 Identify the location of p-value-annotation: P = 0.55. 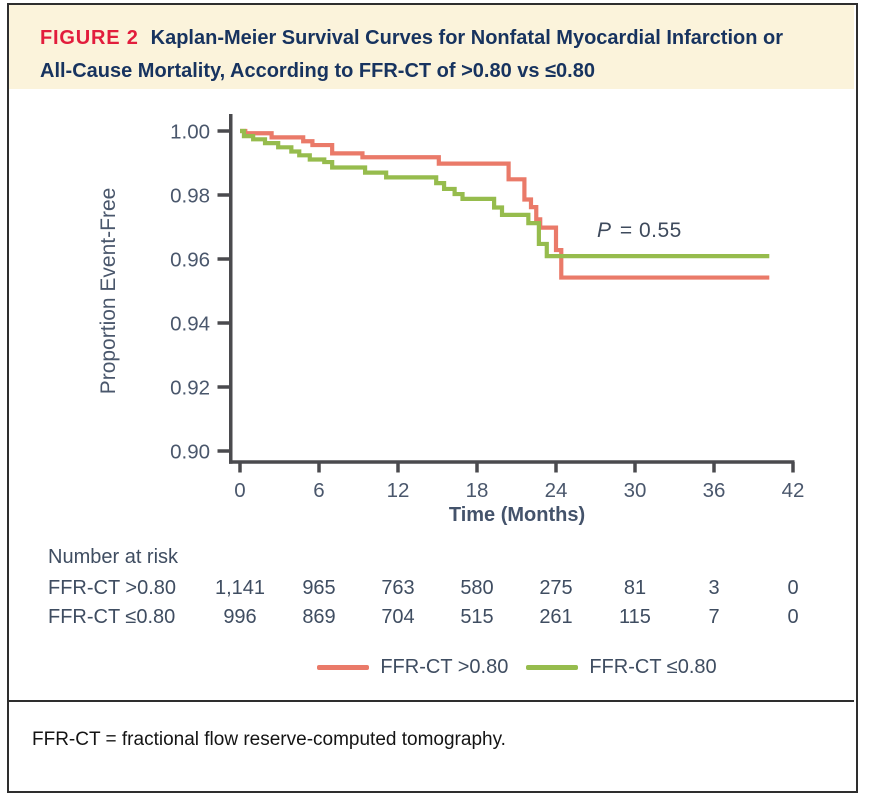
(639, 231).